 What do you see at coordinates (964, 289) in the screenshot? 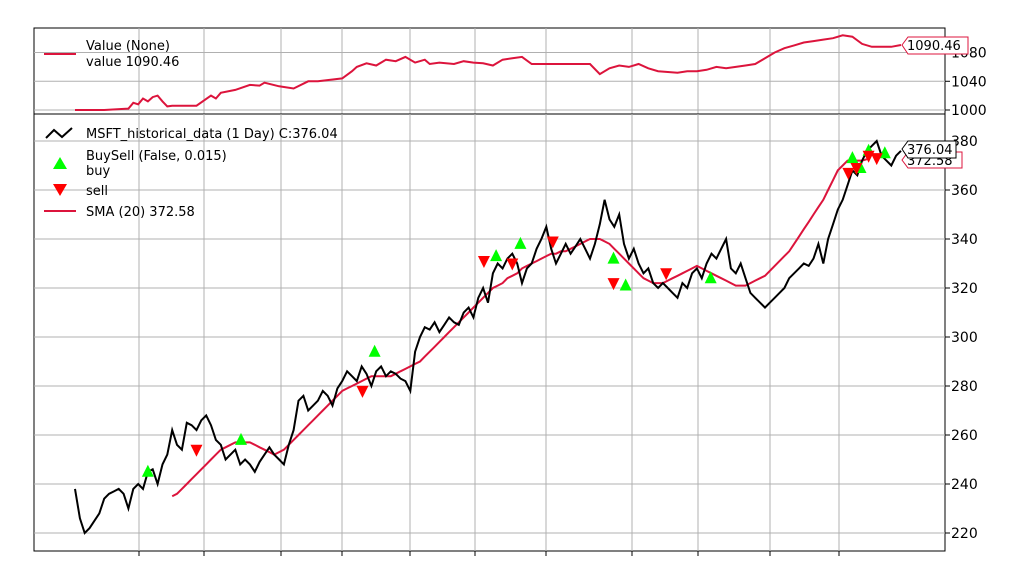
I see `price-y-tick-label: 320` at bounding box center [964, 289].